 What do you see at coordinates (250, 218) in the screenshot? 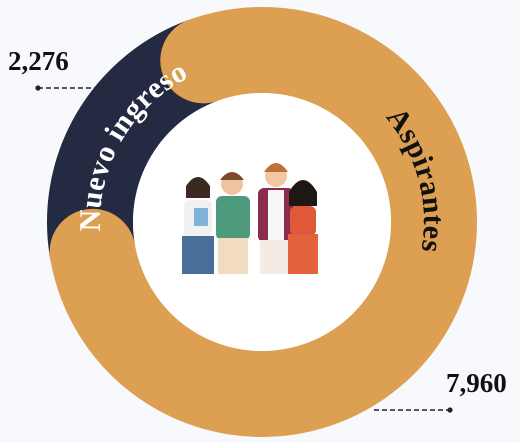
I see `illustration` at bounding box center [250, 218].